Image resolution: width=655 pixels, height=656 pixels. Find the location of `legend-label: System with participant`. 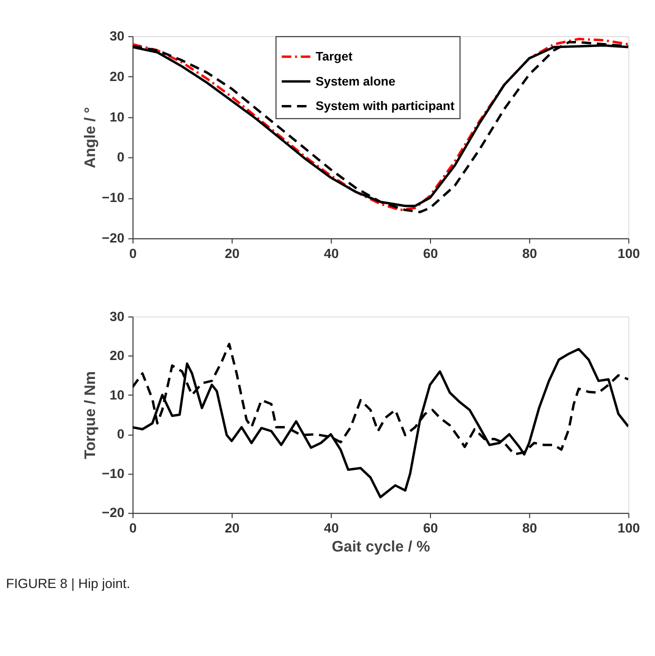

legend-label: System with participant is located at coordinates (385, 106).